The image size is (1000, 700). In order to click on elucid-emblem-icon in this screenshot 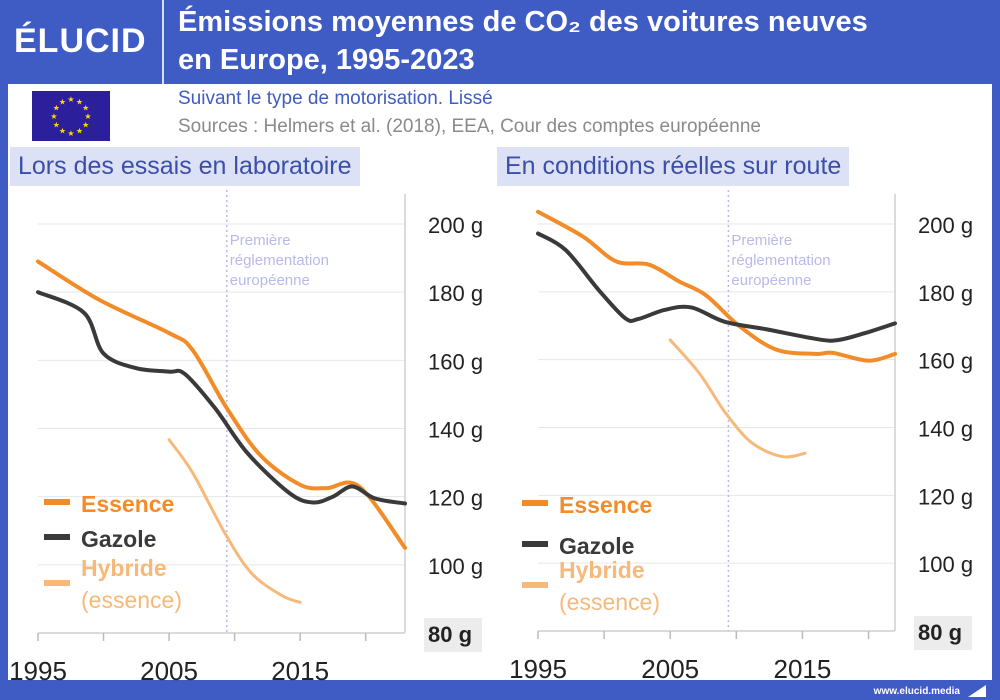, I will do `click(977, 691)`.